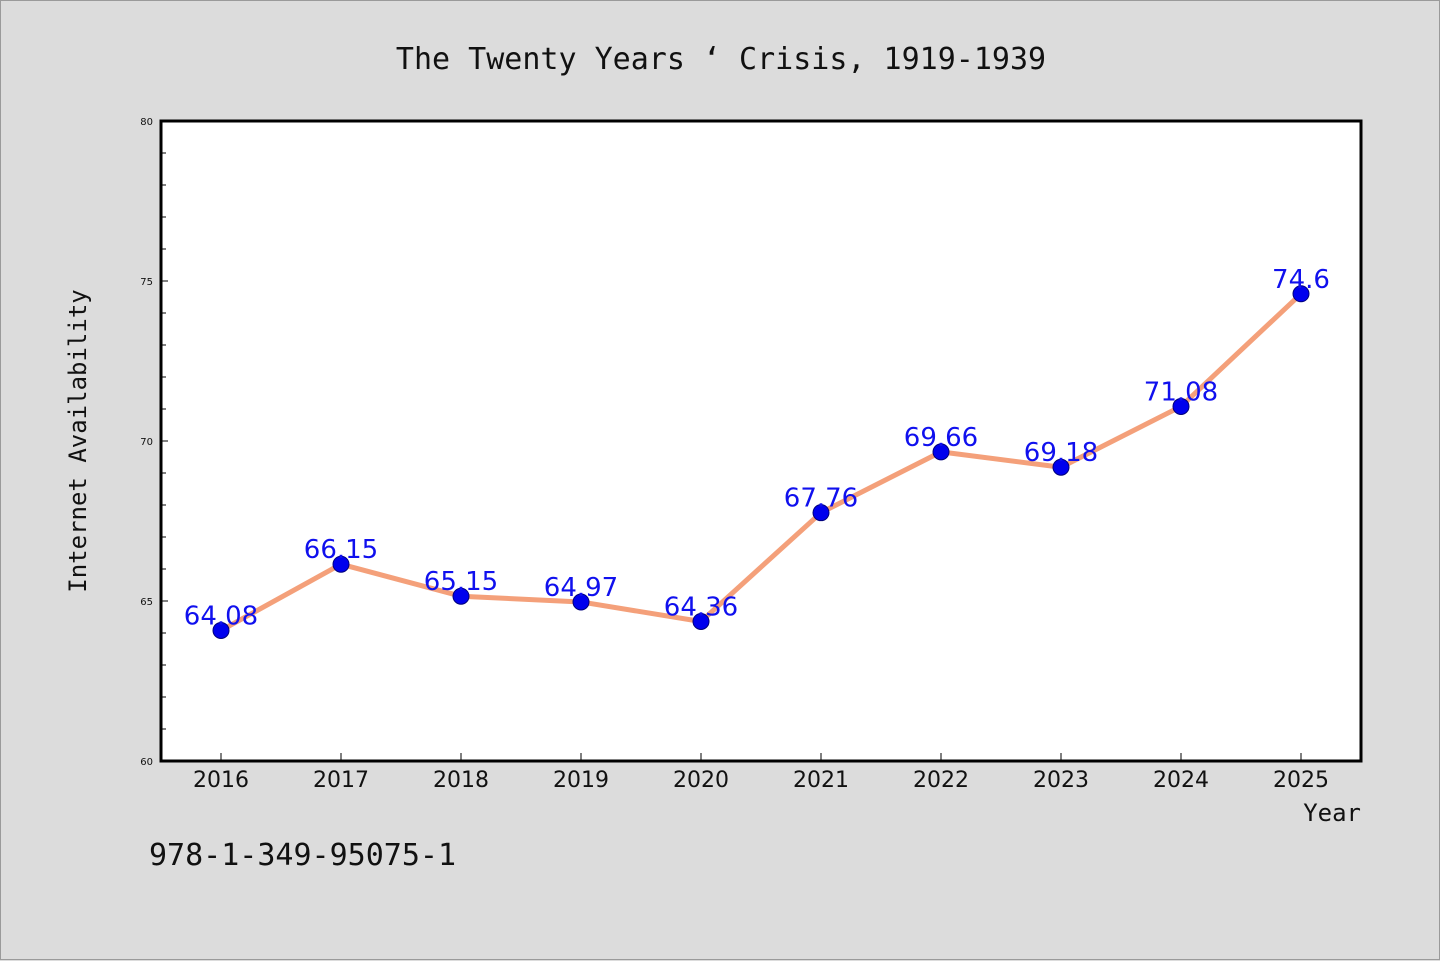 This screenshot has height=961, width=1440. I want to click on y-tick-label: 70, so click(146, 442).